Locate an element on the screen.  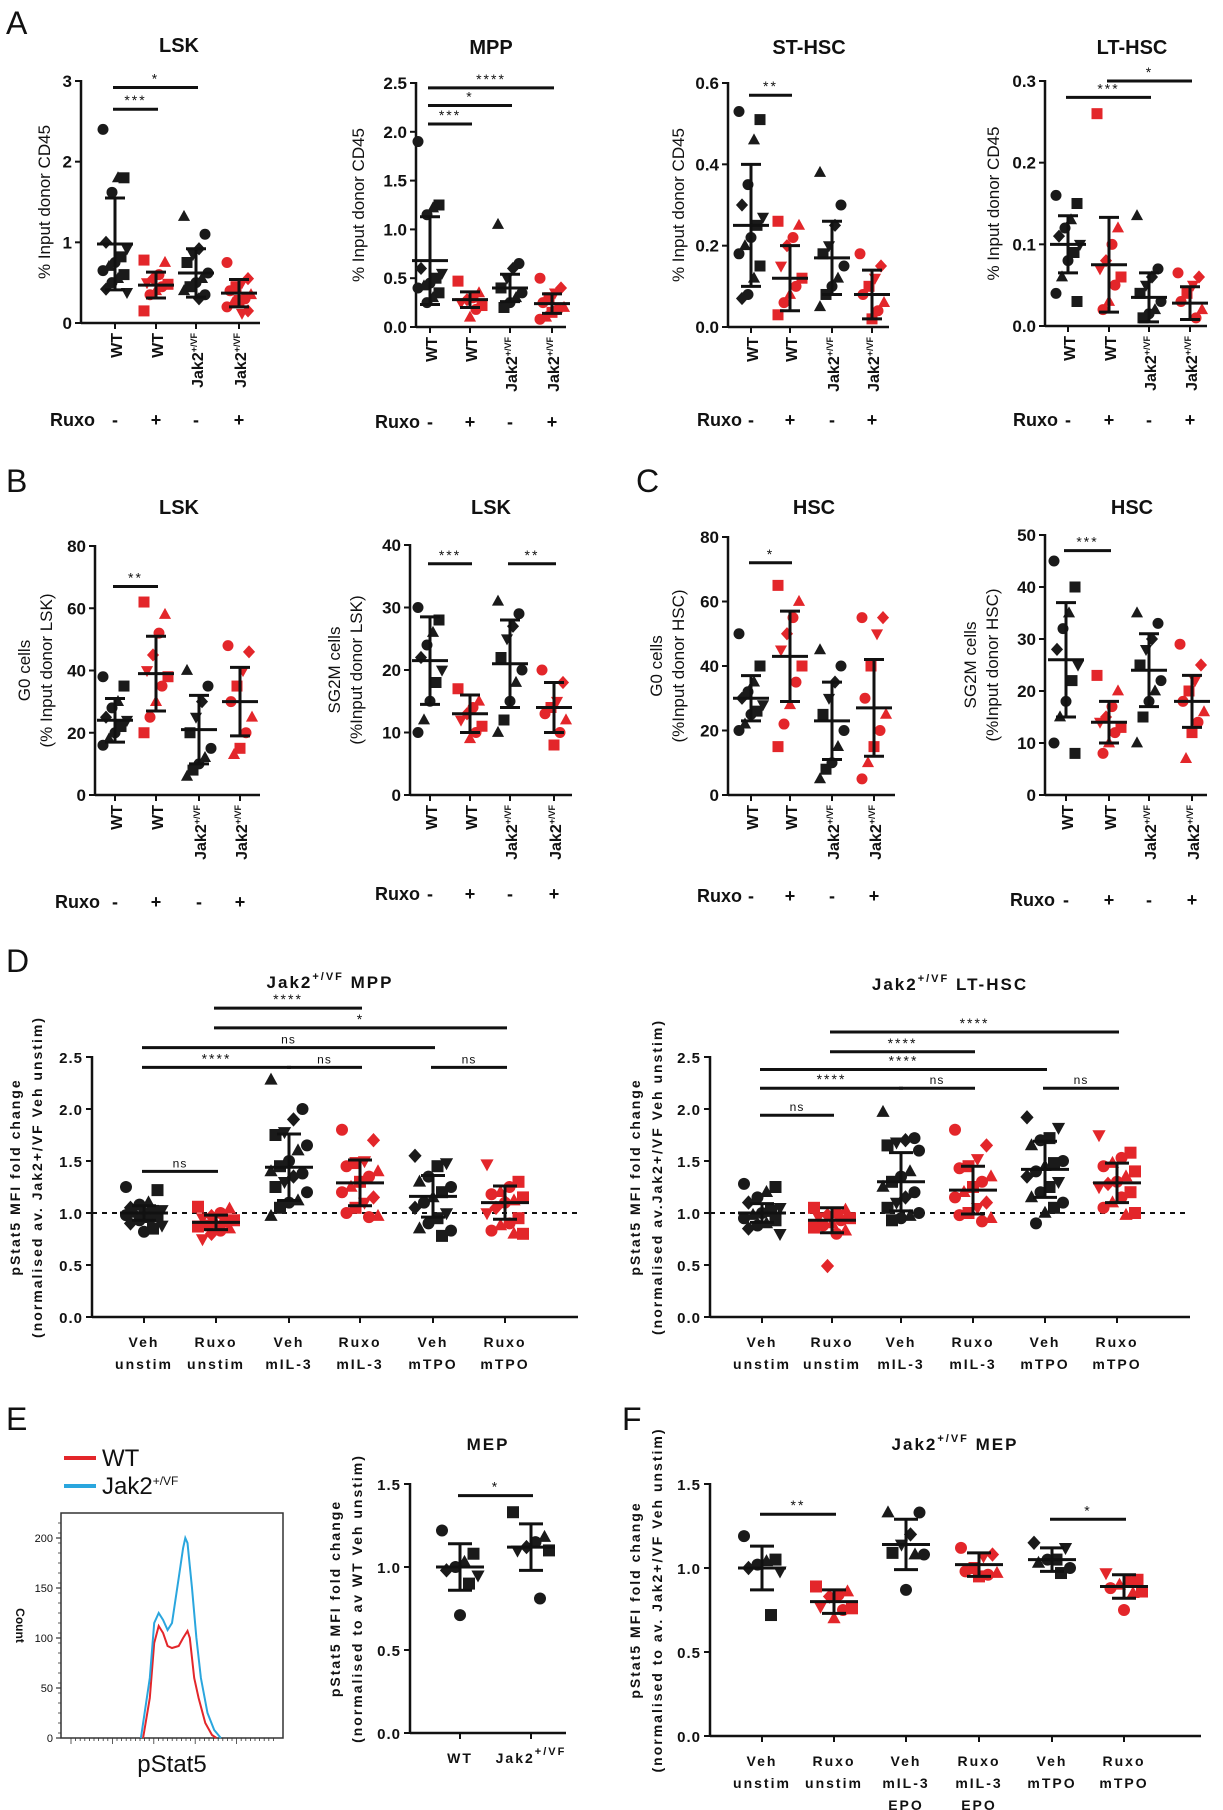
x-tick-label: mIL-3 is located at coordinates (972, 1364).